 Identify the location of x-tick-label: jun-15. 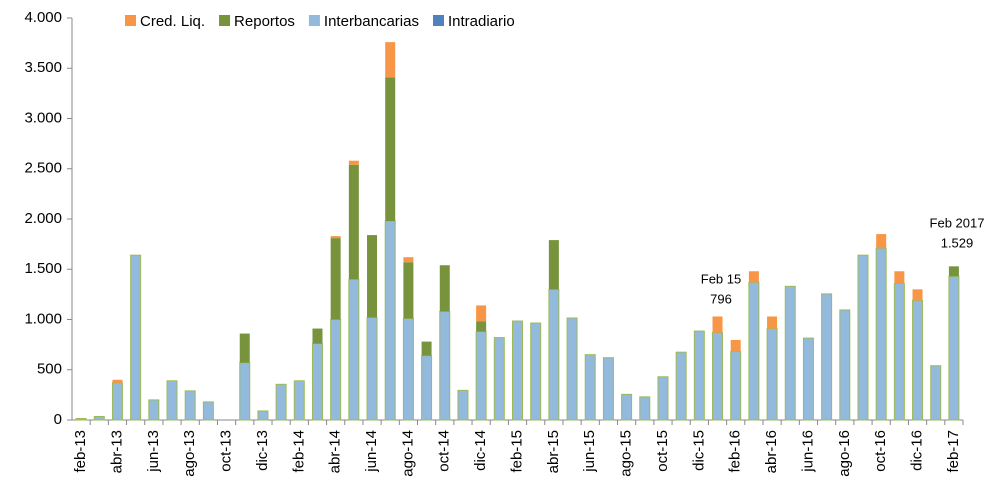
(589, 451).